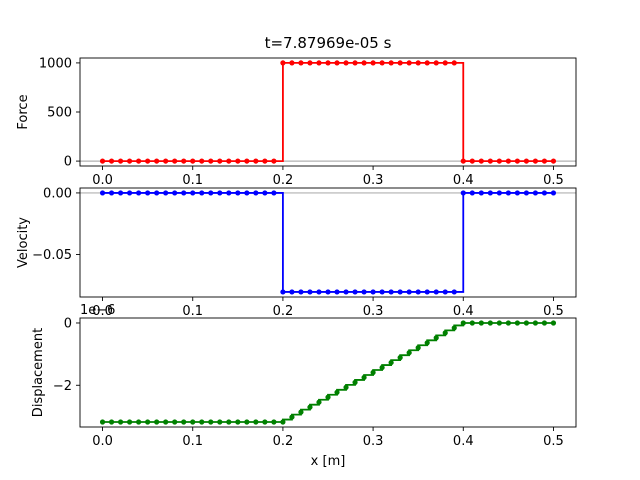 This screenshot has width=640, height=480. I want to click on velocity-xtick-label: 0.1, so click(192, 311).